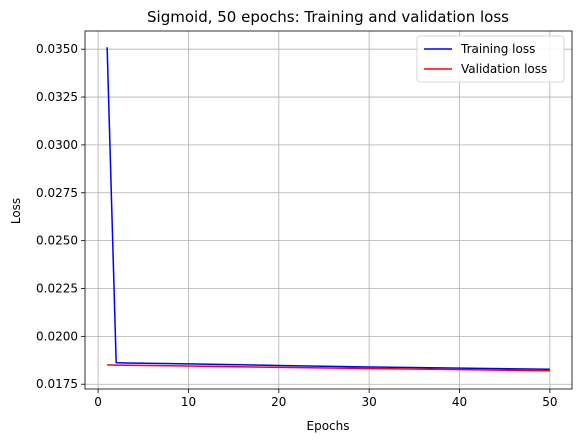 Image resolution: width=580 pixels, height=442 pixels. I want to click on y-tick-label: 0.0350, so click(57, 49).